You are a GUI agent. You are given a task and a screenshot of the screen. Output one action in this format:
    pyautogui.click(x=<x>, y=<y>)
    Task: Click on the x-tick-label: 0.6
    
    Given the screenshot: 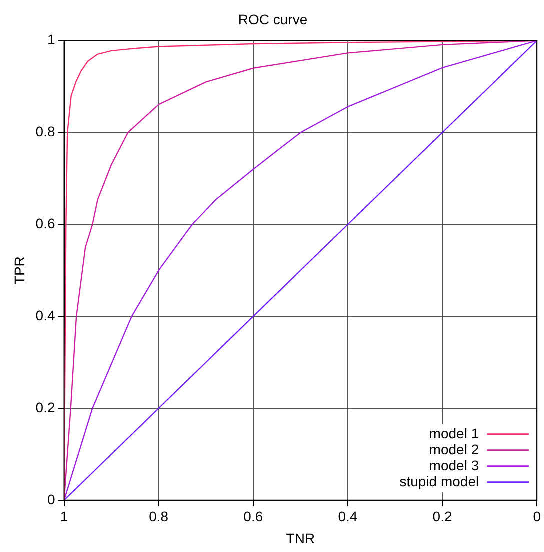 What is the action you would take?
    pyautogui.click(x=254, y=516)
    